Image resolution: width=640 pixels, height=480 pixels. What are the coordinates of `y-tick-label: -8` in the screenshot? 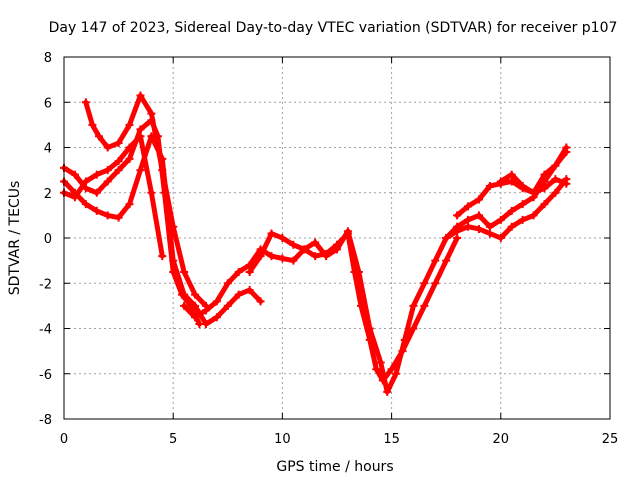 It's located at (45, 420).